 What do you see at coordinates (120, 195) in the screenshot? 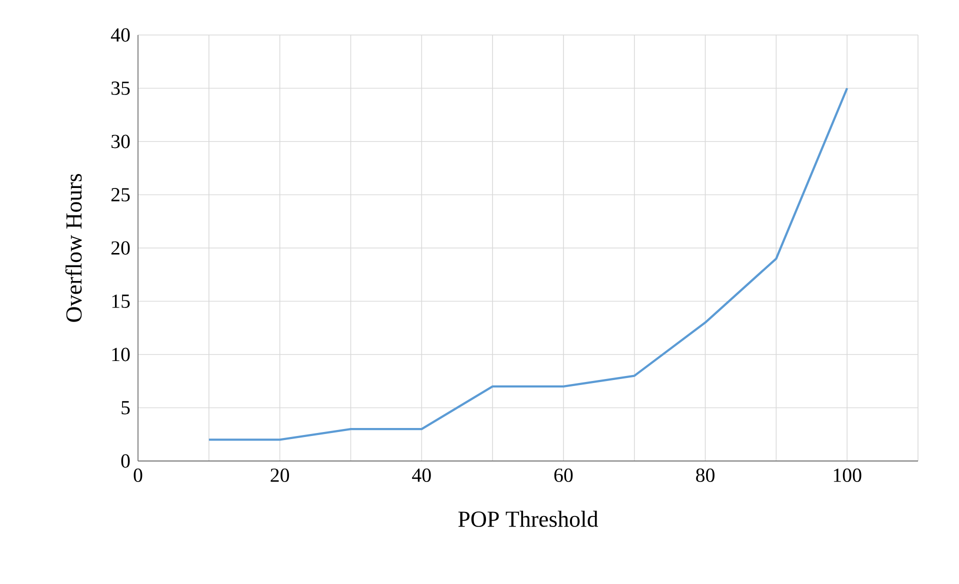
I see `y-tick-label: 25` at bounding box center [120, 195].